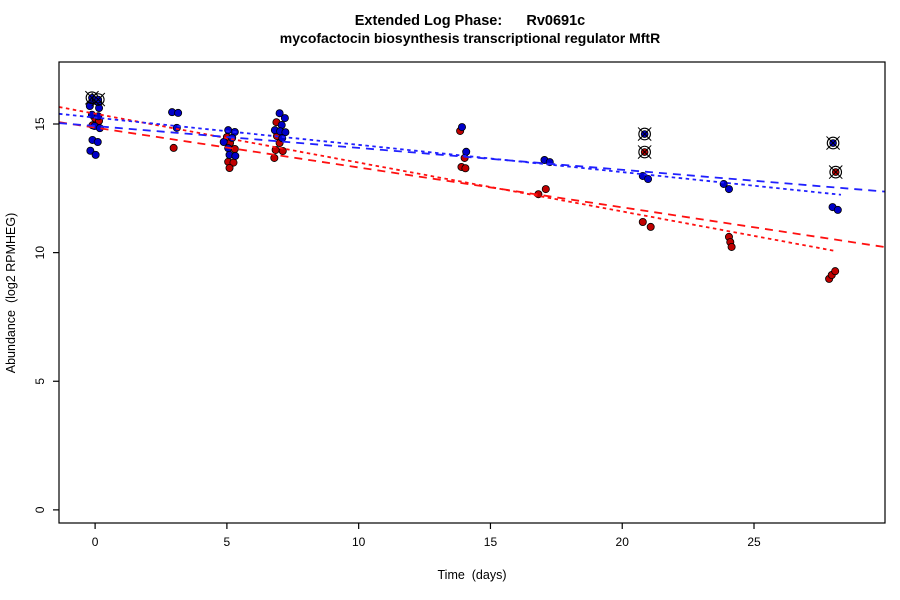 The width and height of the screenshot is (900, 600). I want to click on x-tick-label: 10, so click(359, 542).